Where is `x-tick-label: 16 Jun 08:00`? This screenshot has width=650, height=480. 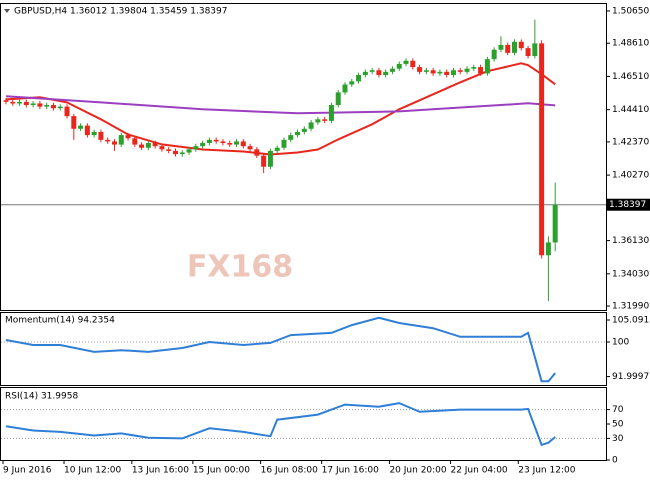
x-tick-label: 16 Jun 08:00 is located at coordinates (289, 471).